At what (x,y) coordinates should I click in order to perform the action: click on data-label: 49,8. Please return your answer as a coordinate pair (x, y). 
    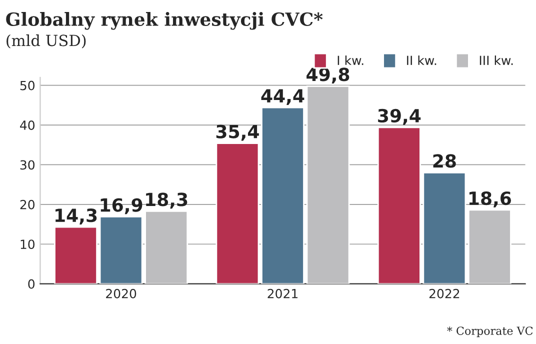
    Looking at the image, I should click on (328, 76).